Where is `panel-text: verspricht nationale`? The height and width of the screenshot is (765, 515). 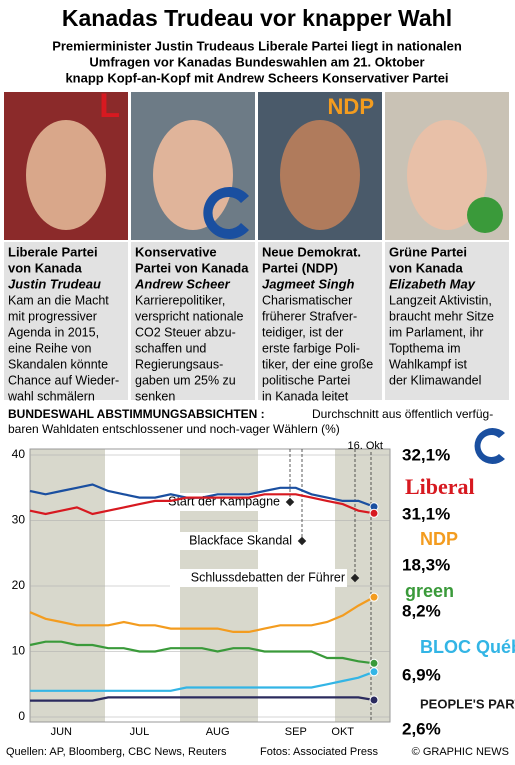
panel-text: verspricht nationale is located at coordinates (189, 316).